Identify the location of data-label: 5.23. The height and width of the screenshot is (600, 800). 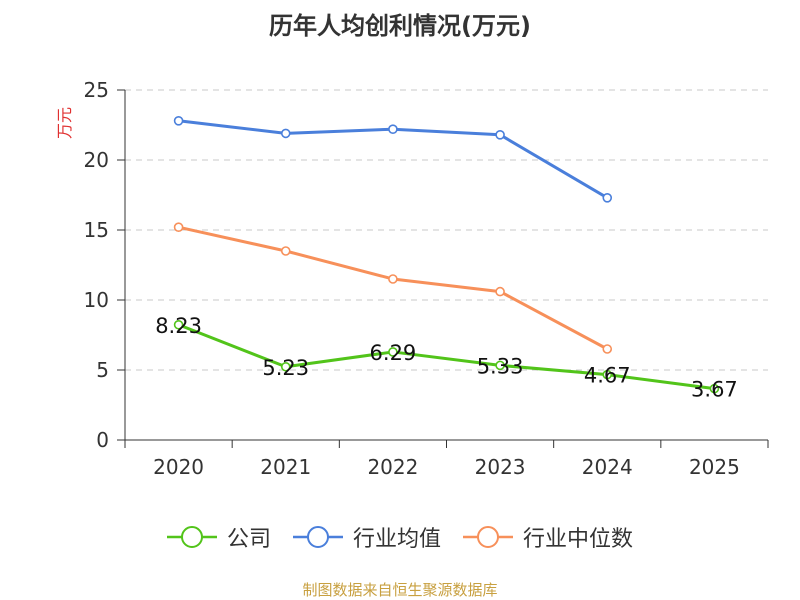
(285, 368).